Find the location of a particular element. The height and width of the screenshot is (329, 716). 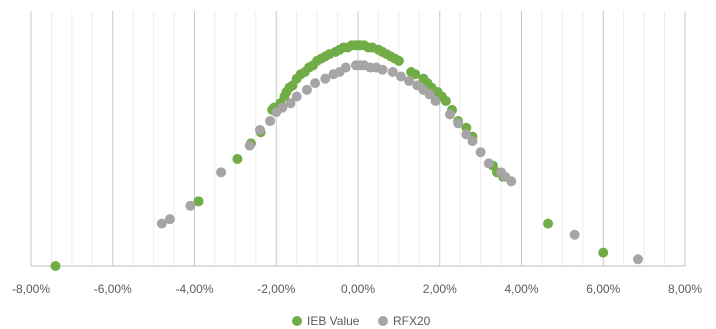

x-tick-label: 0,00% is located at coordinates (358, 289).